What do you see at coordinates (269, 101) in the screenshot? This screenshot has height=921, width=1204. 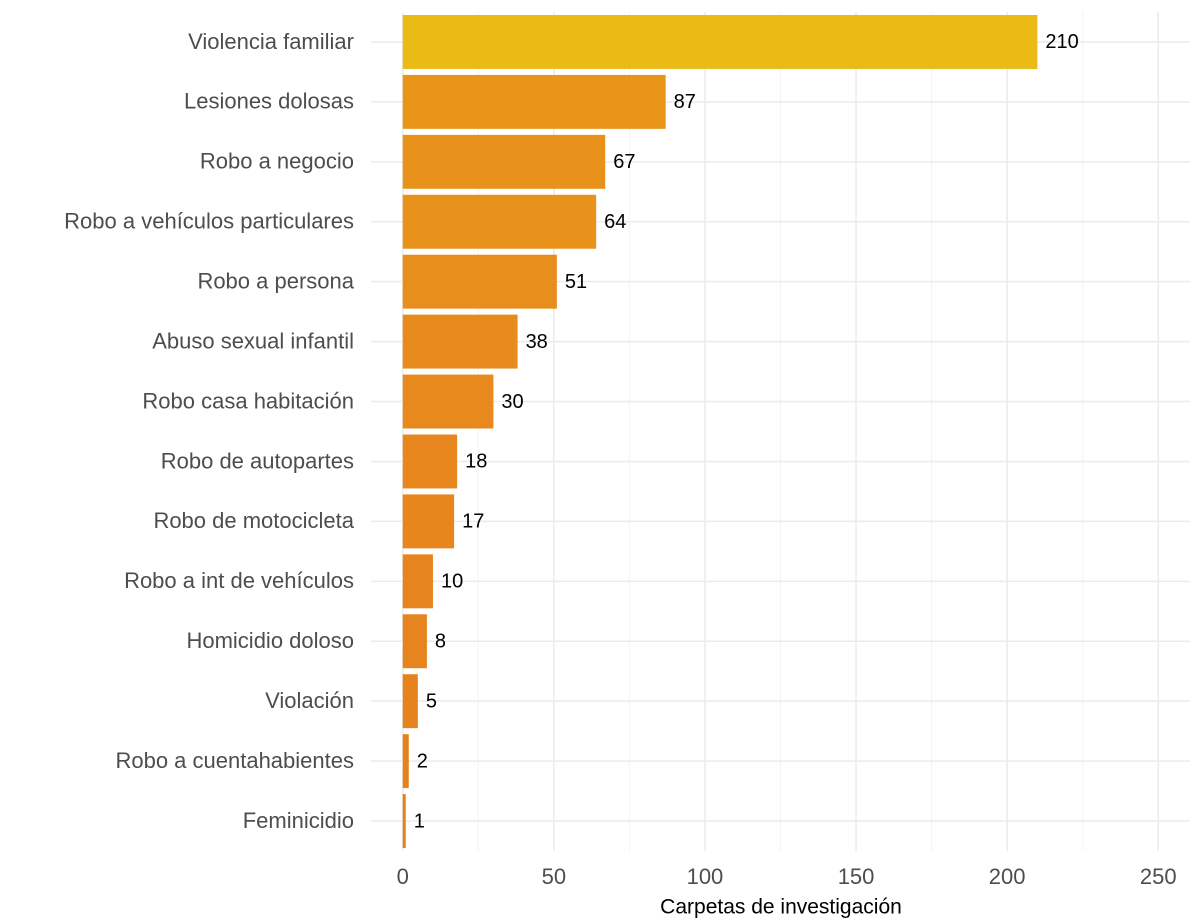 I see `y-tick-label: Lesiones dolosas` at bounding box center [269, 101].